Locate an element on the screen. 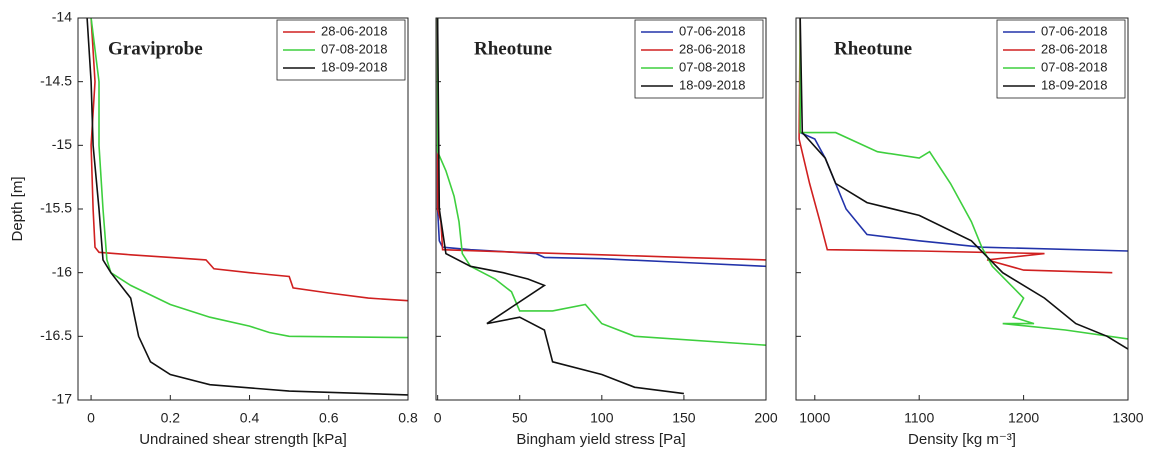  x-axis-label: Undrained shear strength [kPa] is located at coordinates (243, 439).